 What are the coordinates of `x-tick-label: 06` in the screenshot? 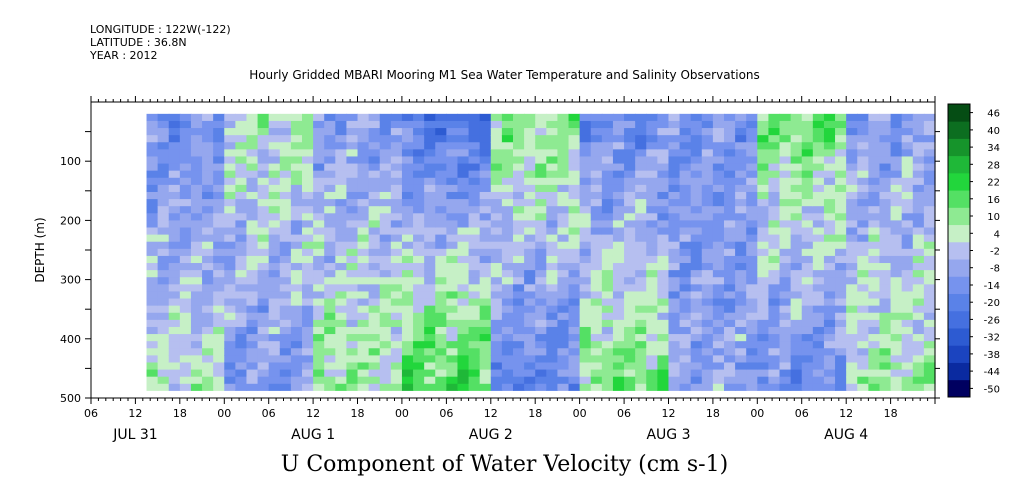 It's located at (624, 413).